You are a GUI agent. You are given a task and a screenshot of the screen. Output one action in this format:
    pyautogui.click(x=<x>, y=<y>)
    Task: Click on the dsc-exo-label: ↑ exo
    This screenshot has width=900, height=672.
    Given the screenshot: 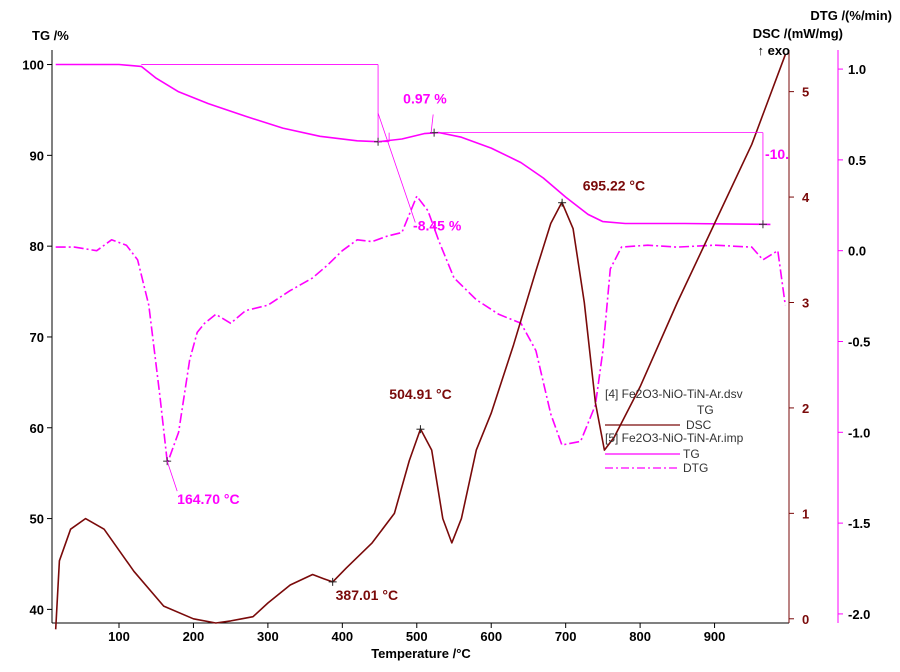 What is the action you would take?
    pyautogui.click(x=773, y=50)
    